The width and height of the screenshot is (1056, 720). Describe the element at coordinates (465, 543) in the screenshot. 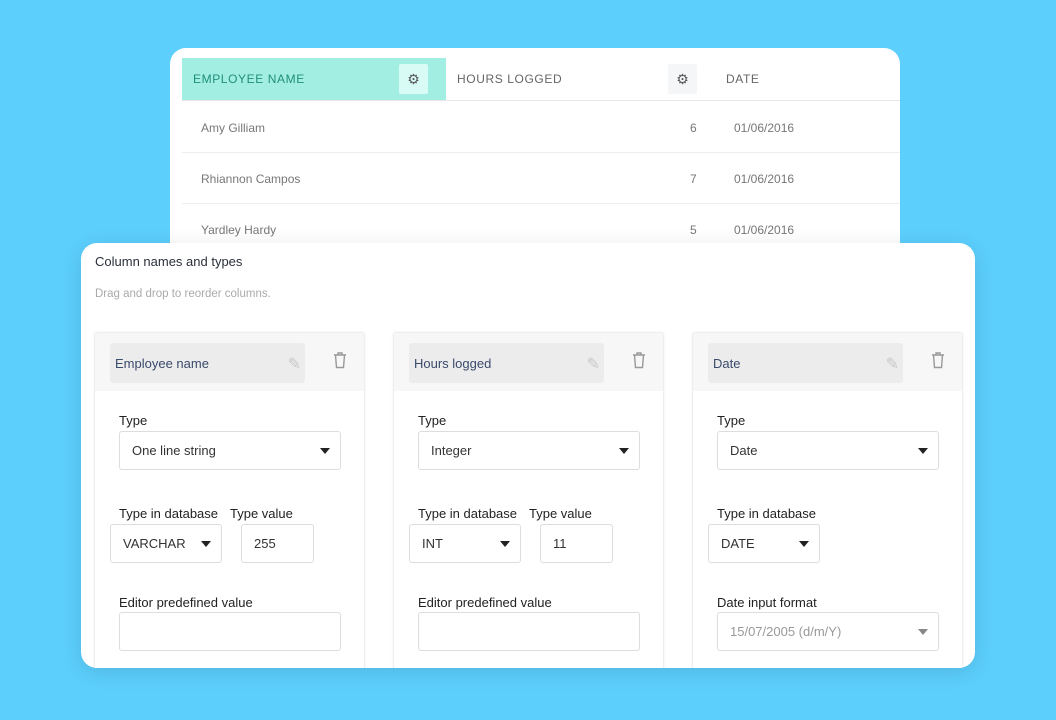

I see `db-type-select: INT` at that location.